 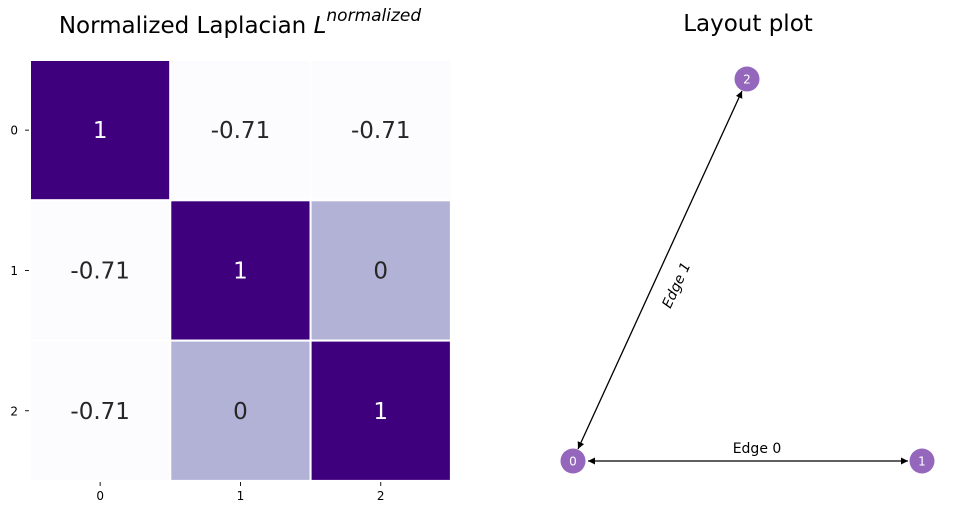 I want to click on heatmap-col-tick-label: 0, so click(x=100, y=496).